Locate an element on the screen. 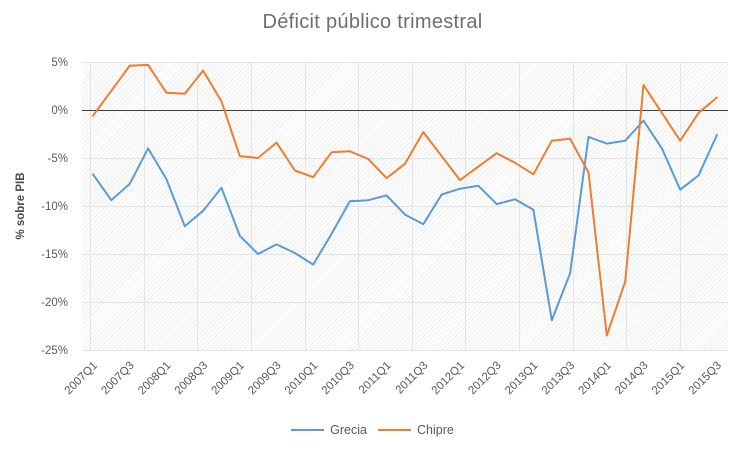 The height and width of the screenshot is (451, 745). x-tick-label: 2013Q3 is located at coordinates (558, 378).